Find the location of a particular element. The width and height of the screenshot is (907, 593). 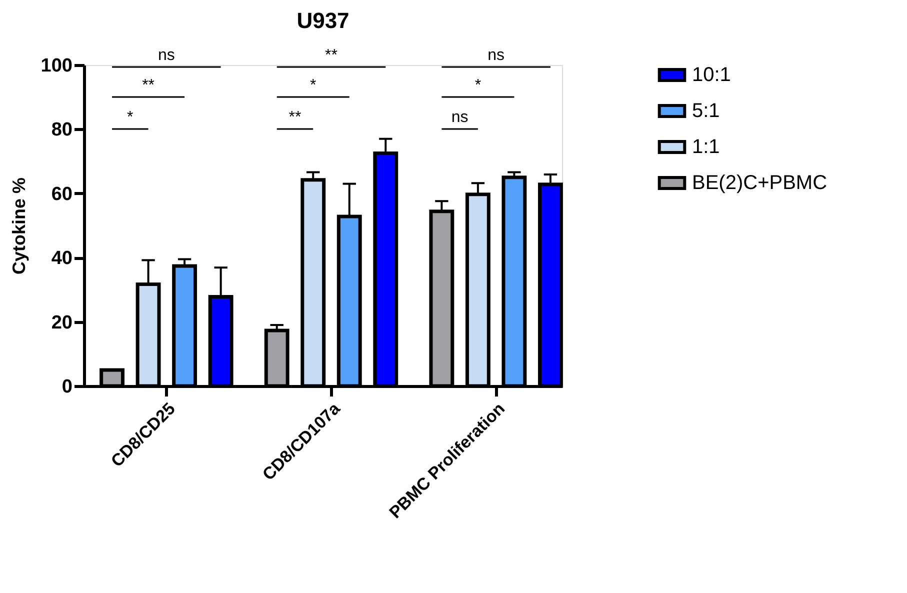

legend-label: 5:1 is located at coordinates (706, 111).